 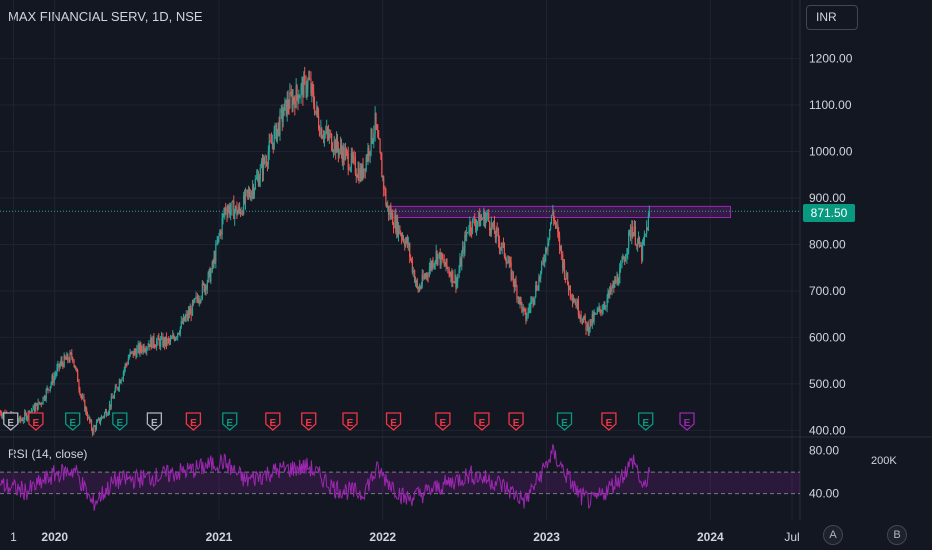 I want to click on time-tick-label: Jul, so click(x=791, y=537).